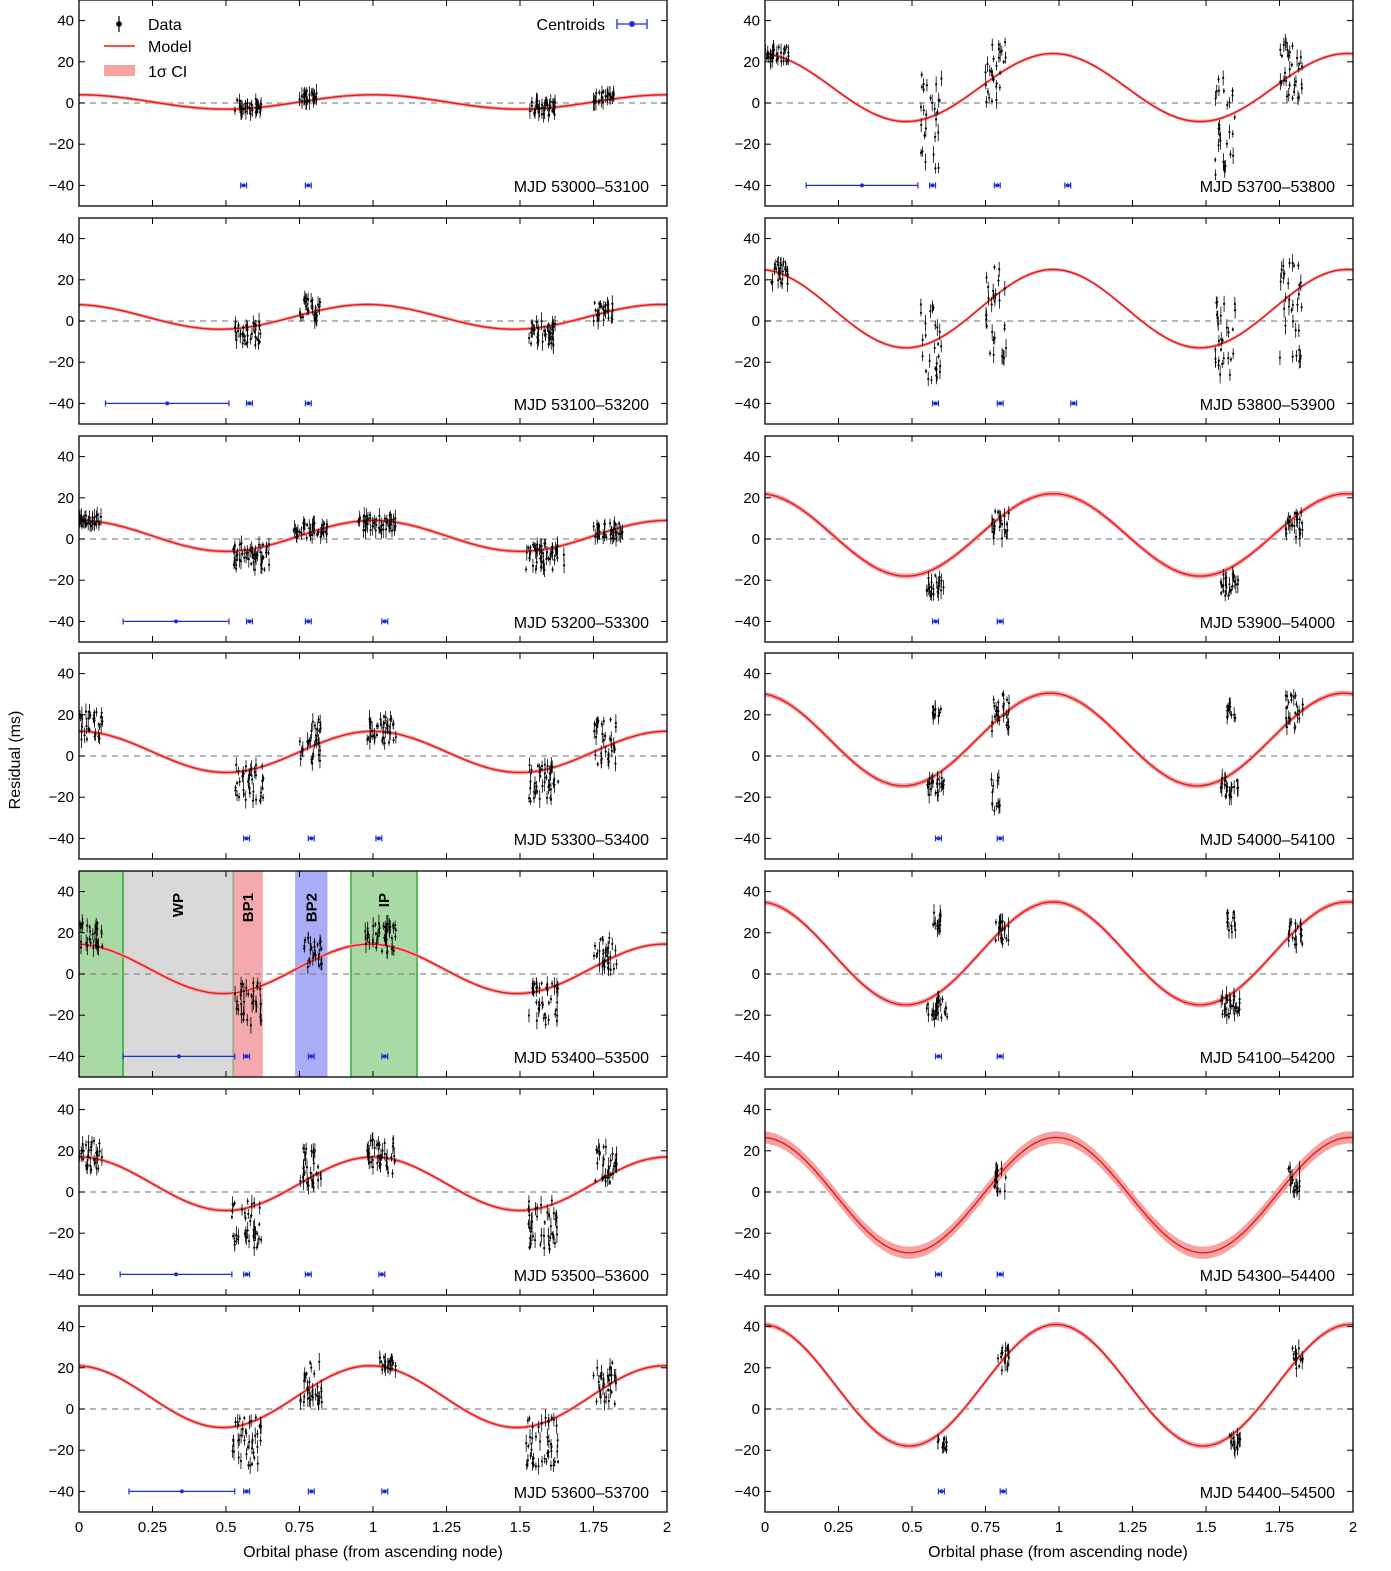 Image resolution: width=1391 pixels, height=1571 pixels. Describe the element at coordinates (373, 974) in the screenshot. I see `panel-plot-area` at that location.